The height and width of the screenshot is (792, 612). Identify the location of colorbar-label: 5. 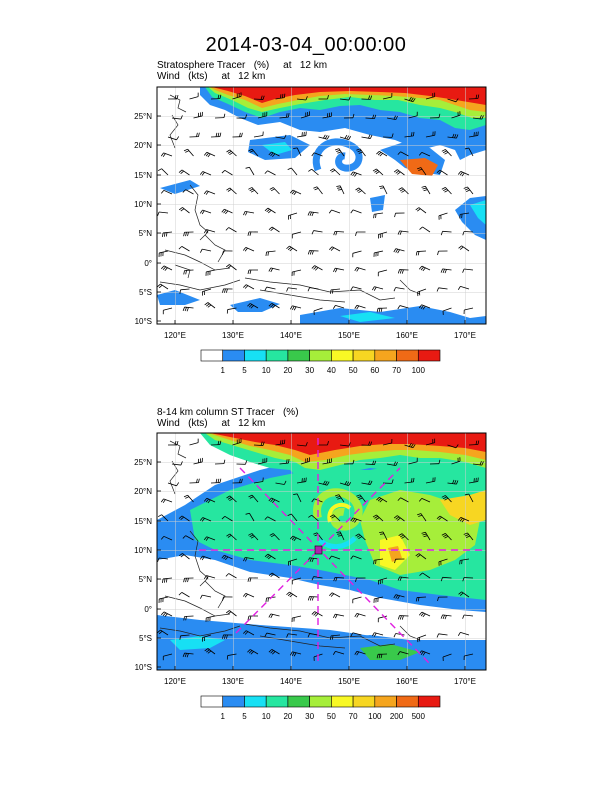
(244, 716).